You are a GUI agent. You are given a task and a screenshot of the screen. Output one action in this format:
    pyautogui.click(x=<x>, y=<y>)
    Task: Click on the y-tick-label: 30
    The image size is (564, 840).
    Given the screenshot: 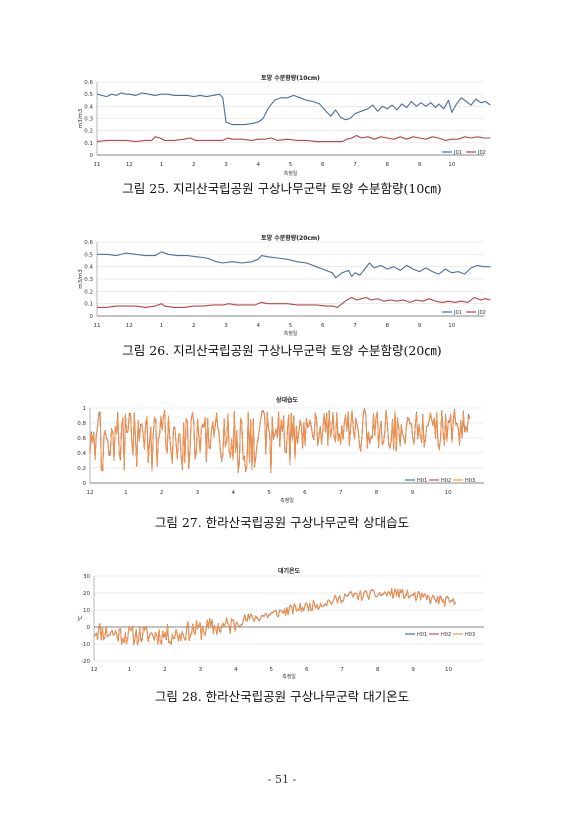 What is the action you would take?
    pyautogui.click(x=86, y=577)
    